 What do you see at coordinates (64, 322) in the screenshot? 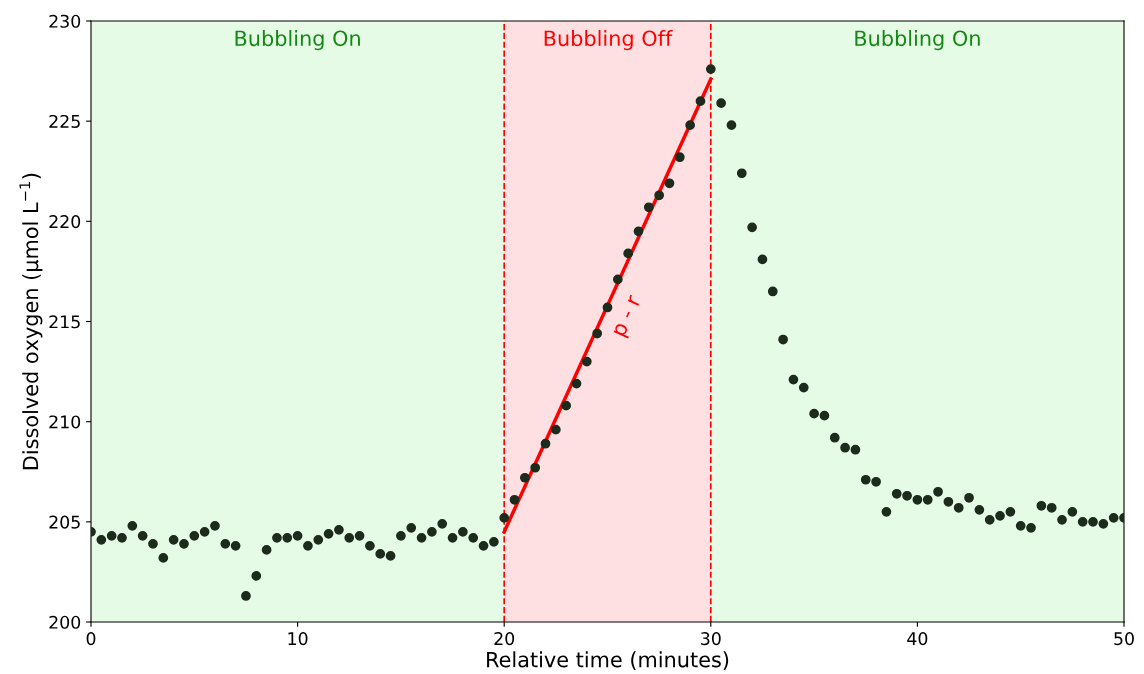
I see `y-tick-label: 215` at bounding box center [64, 322].